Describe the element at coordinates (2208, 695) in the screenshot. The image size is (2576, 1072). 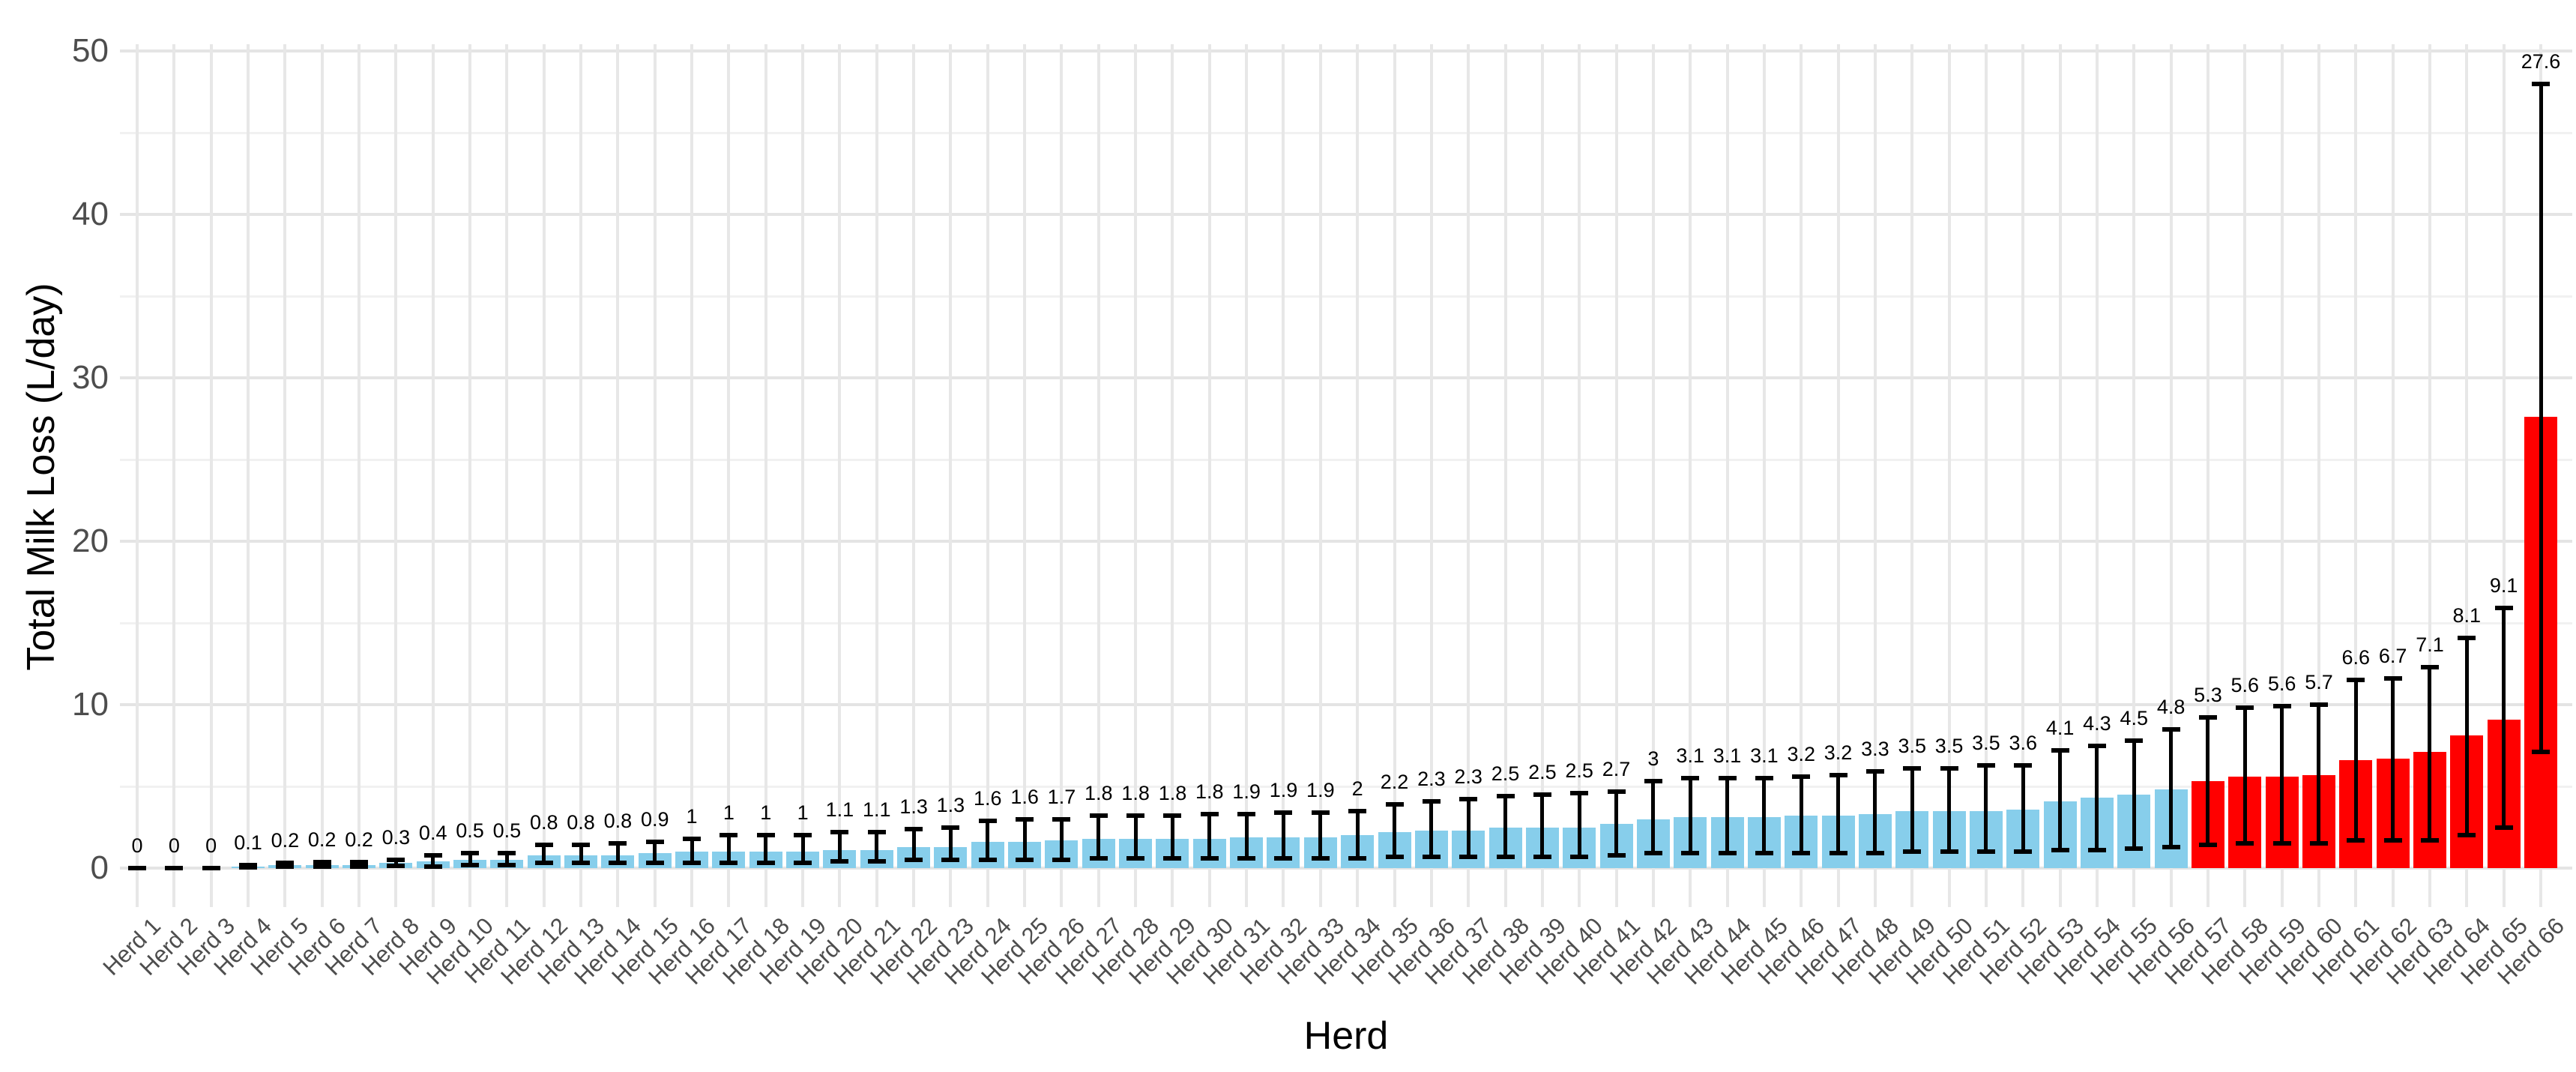
I see `bar-value-label: 5.3` at that location.